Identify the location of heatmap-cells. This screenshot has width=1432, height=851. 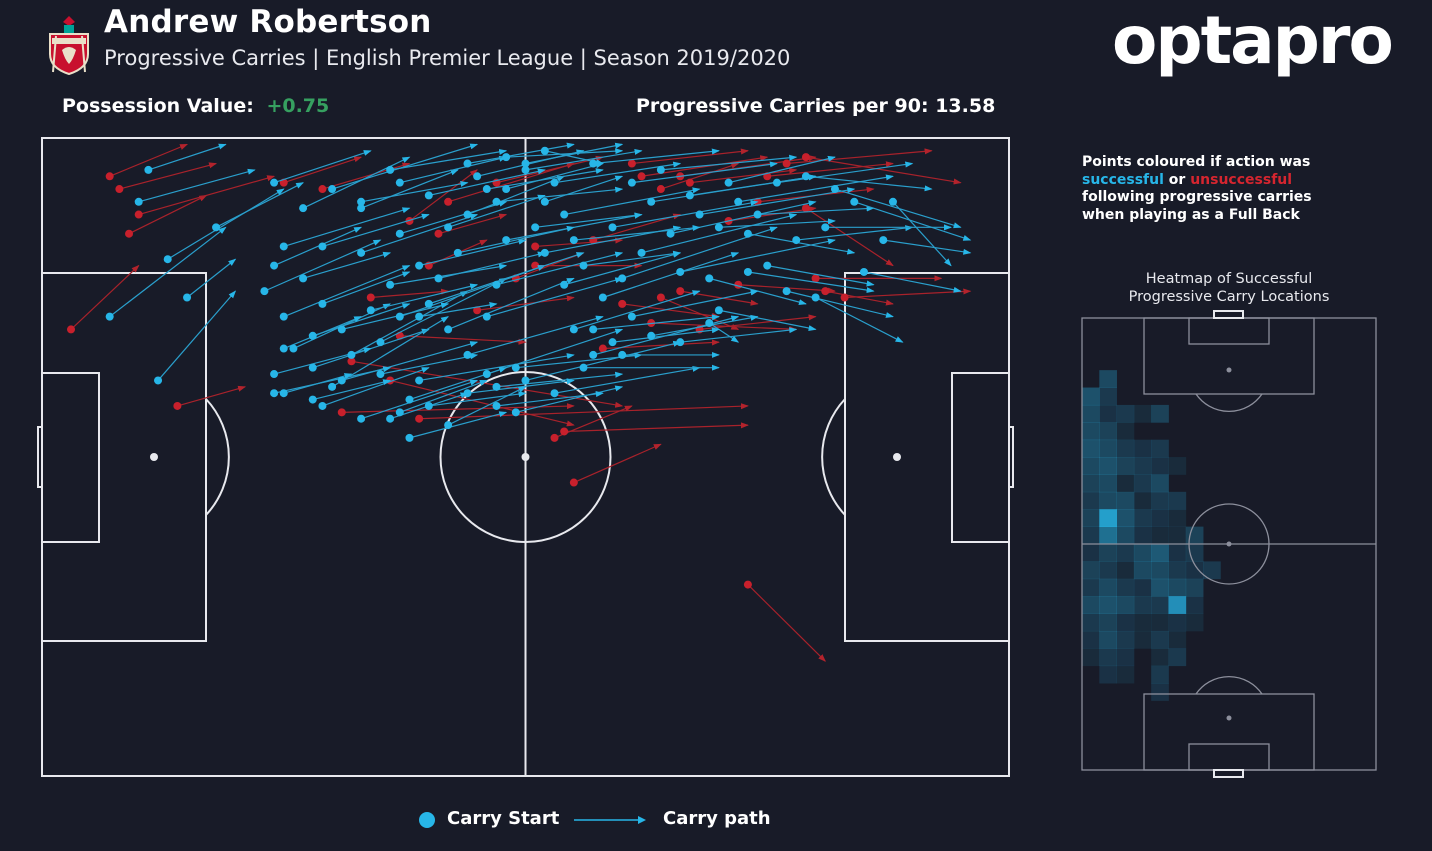
(1151, 535).